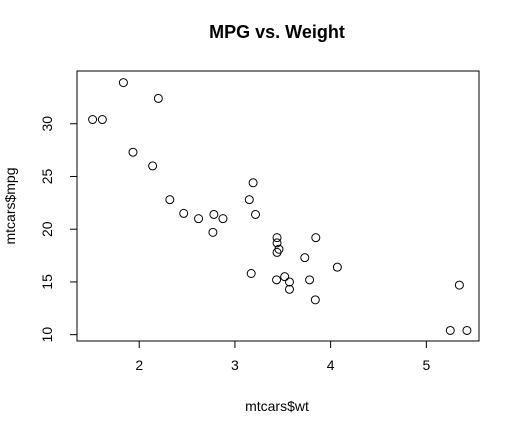 Image resolution: width=509 pixels, height=427 pixels. I want to click on x-axis: 2 3 4 5, so click(282, 357).